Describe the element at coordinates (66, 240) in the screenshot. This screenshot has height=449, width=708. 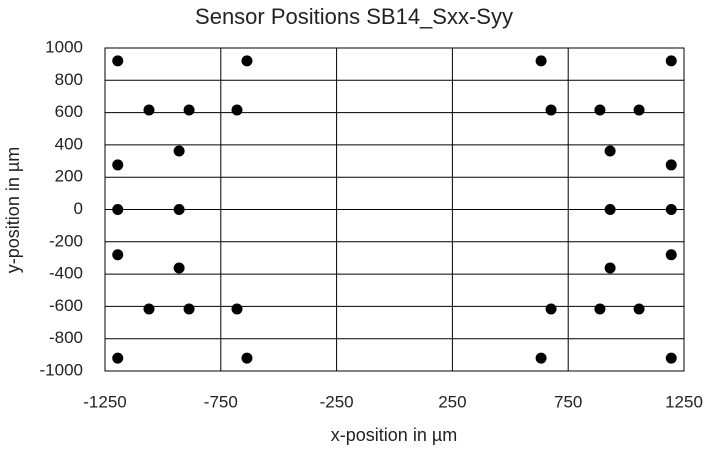
I see `y-tick-label: -200` at that location.